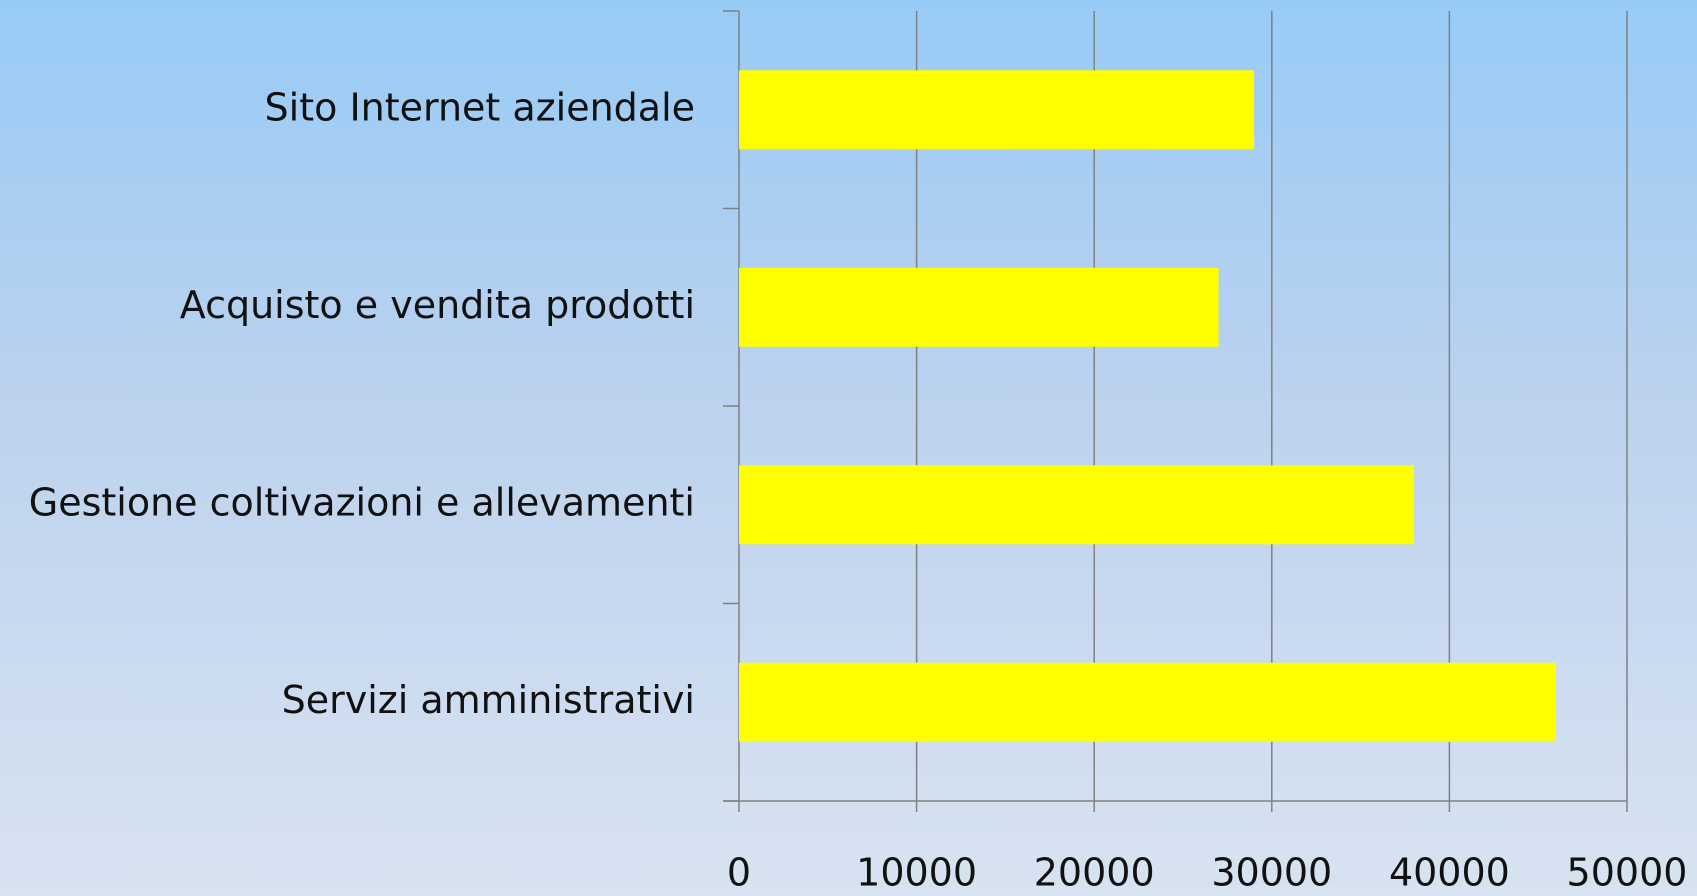  I want to click on y-tick-label: Sito Internet aziendale, so click(480, 107).